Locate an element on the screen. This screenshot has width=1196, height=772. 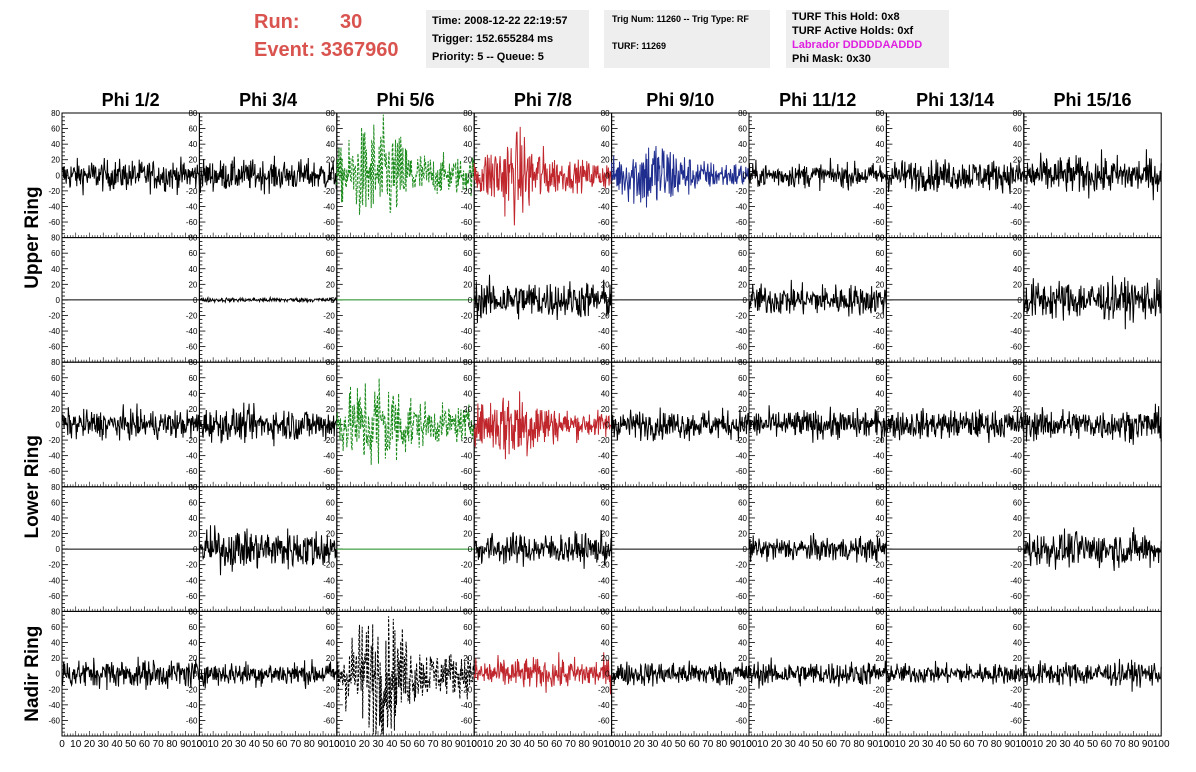
run-event-box: Run: 30 Event: 3367960 is located at coordinates (326, 36).